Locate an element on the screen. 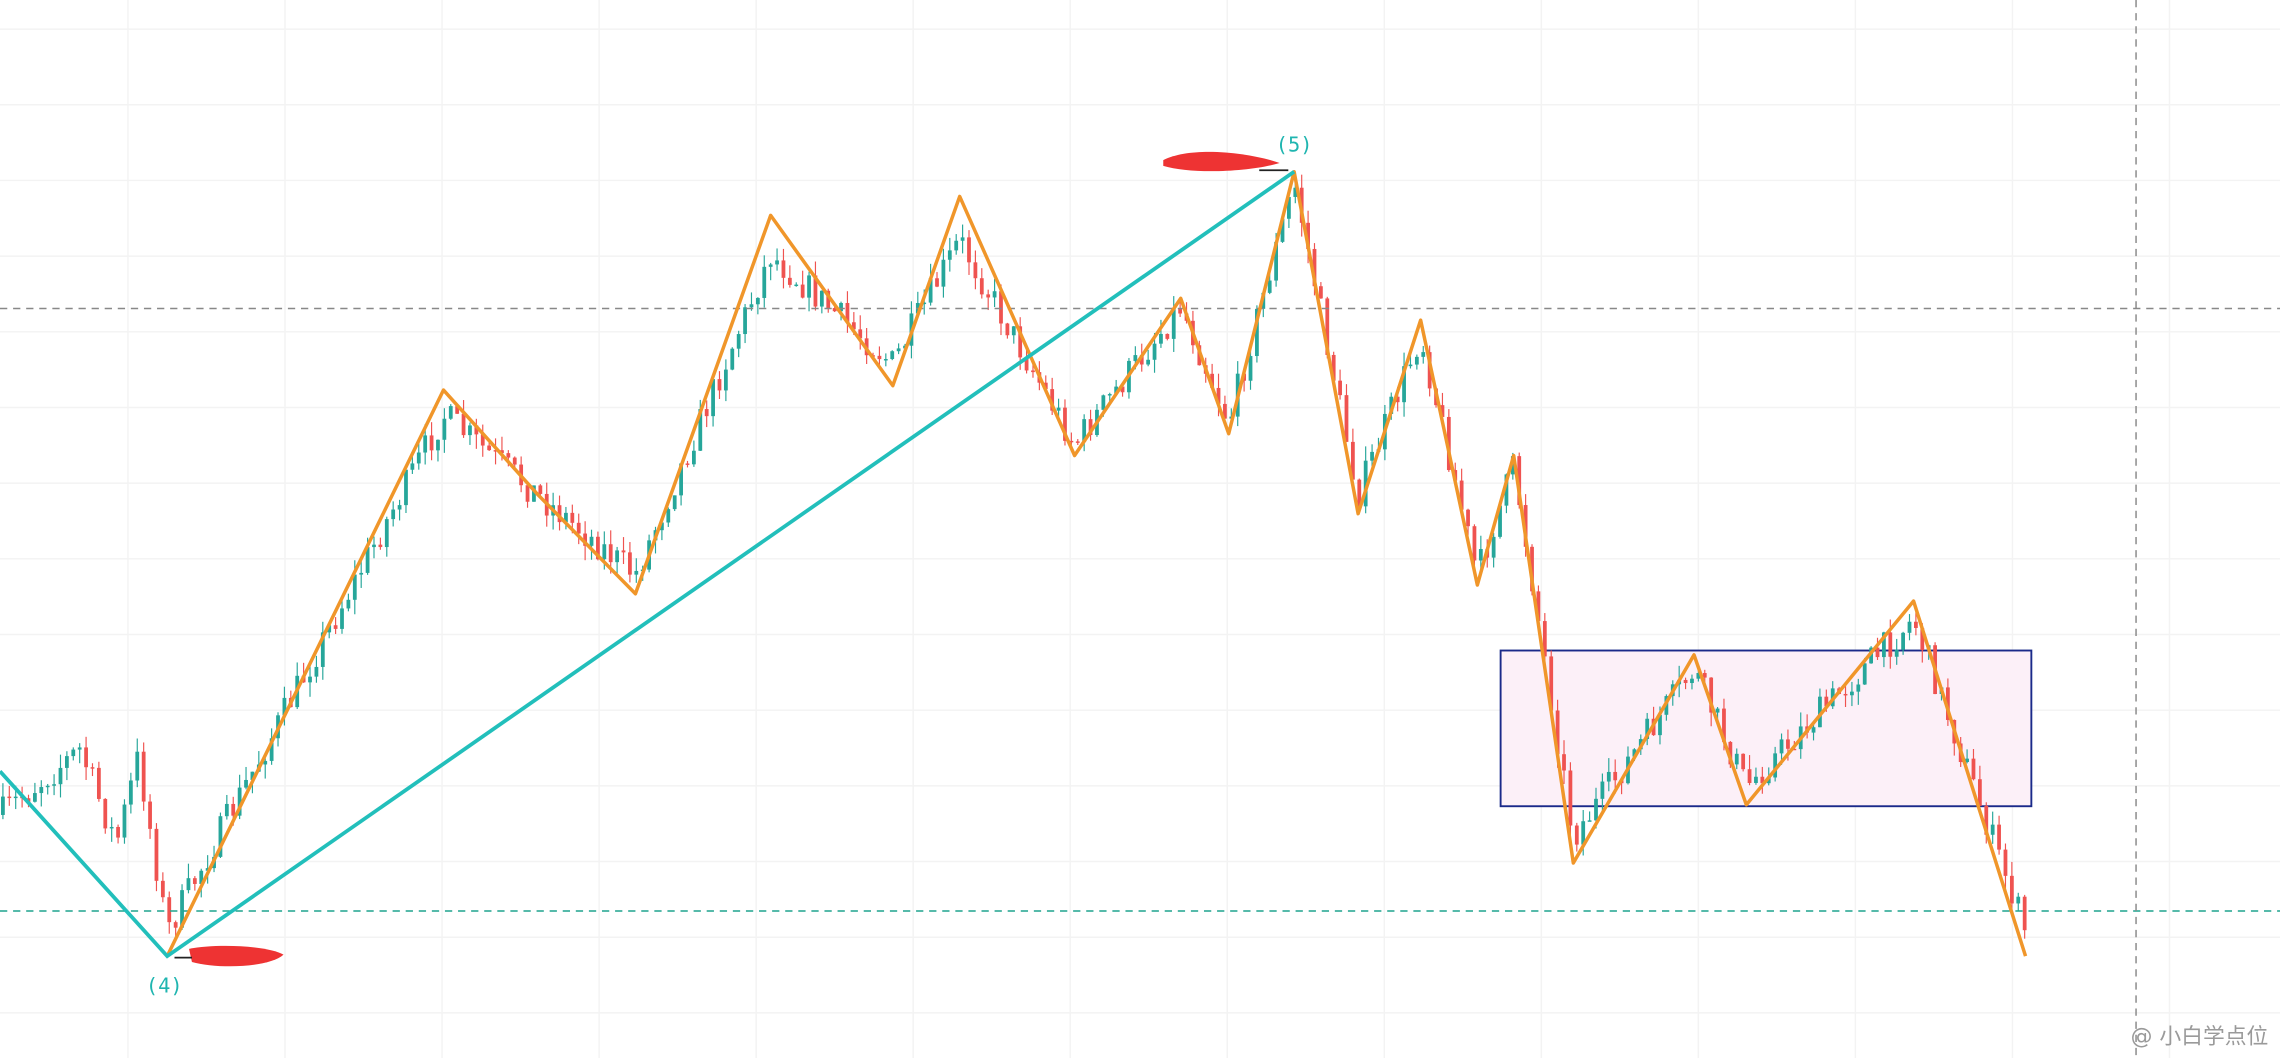 This screenshot has height=1058, width=2280. watermark: @ 小白学点位 is located at coordinates (2200, 1036).